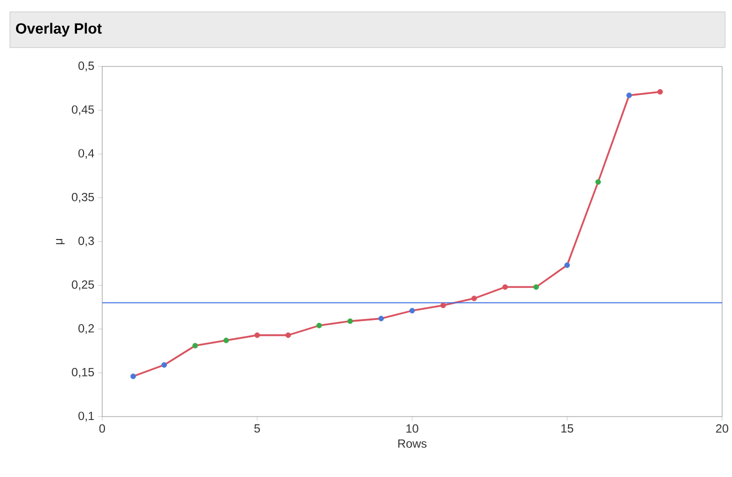  What do you see at coordinates (83, 373) in the screenshot?
I see `y-tick-label: 0,15` at bounding box center [83, 373].